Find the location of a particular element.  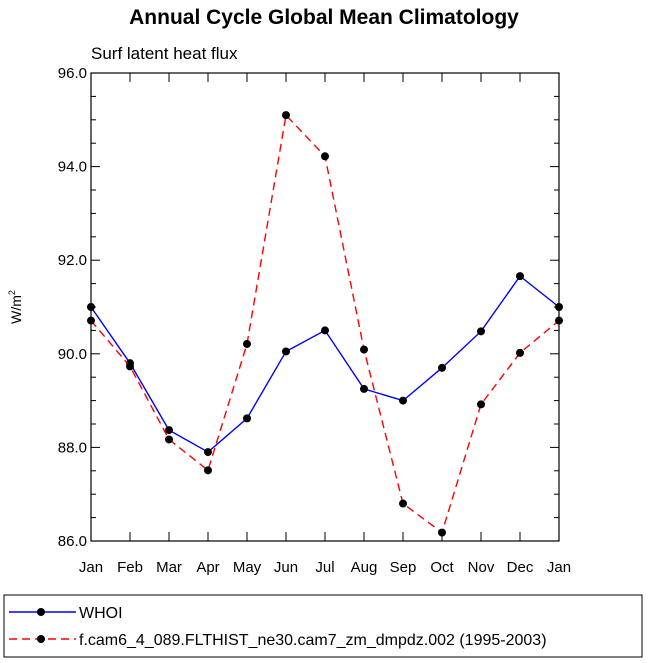

x-tick-label: Feb is located at coordinates (130, 567).